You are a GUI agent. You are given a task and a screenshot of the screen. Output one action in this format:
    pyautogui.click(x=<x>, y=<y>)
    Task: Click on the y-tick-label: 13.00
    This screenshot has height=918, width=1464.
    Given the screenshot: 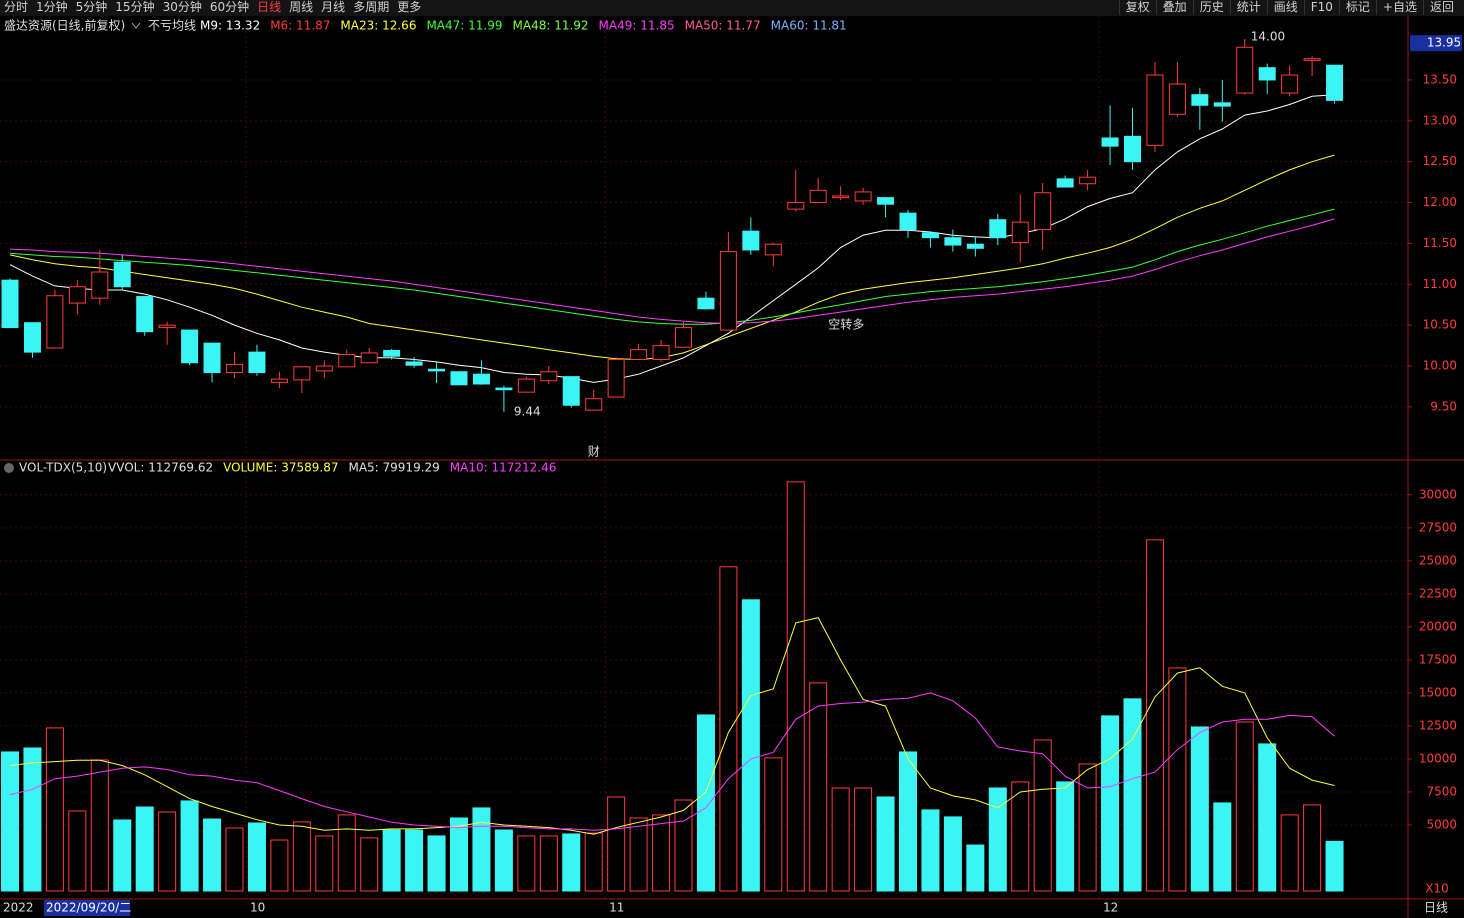 What is the action you would take?
    pyautogui.click(x=1440, y=120)
    